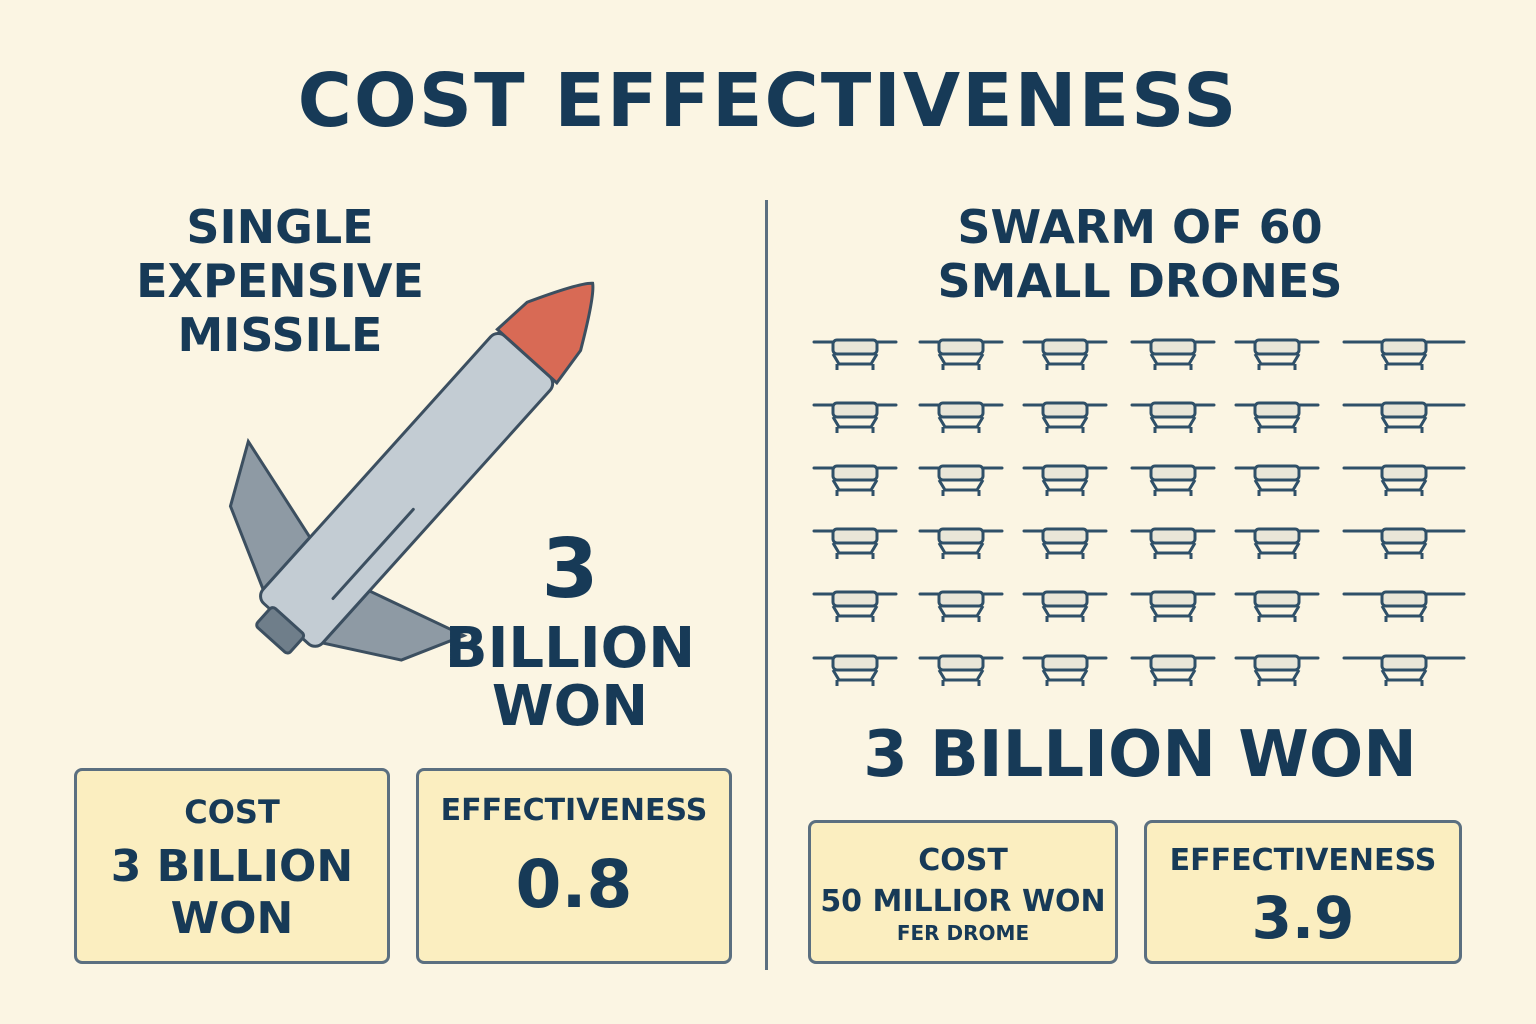 This screenshot has height=1024, width=1536. I want to click on drone-cost-box: COST 50 MILLIOR WON FER DROME, so click(963, 892).